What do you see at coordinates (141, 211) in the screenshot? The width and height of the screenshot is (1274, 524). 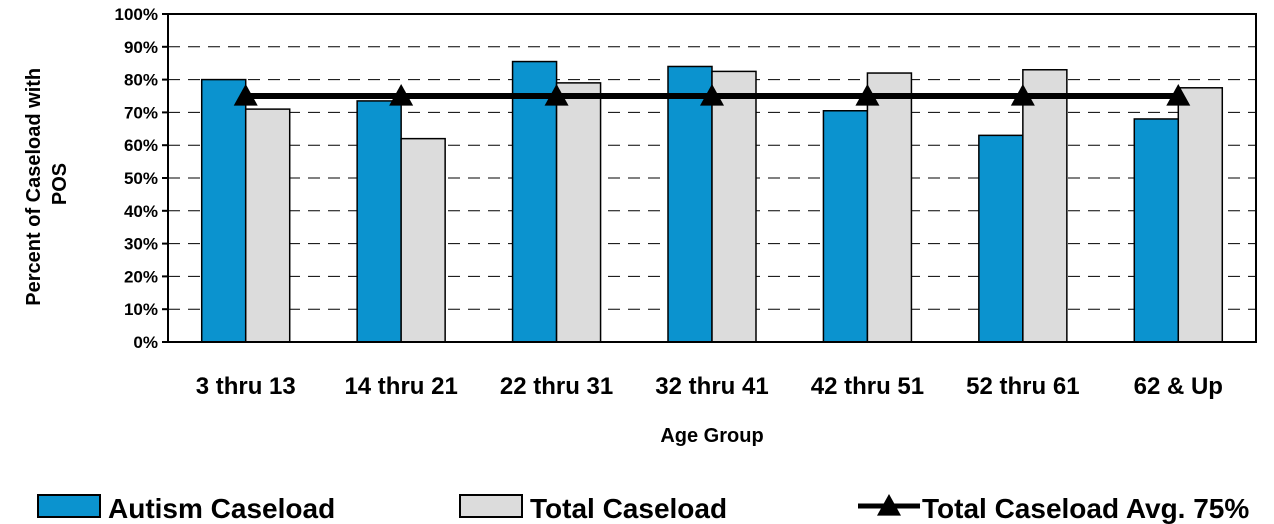 I see `y-tick-label: 40%` at bounding box center [141, 211].